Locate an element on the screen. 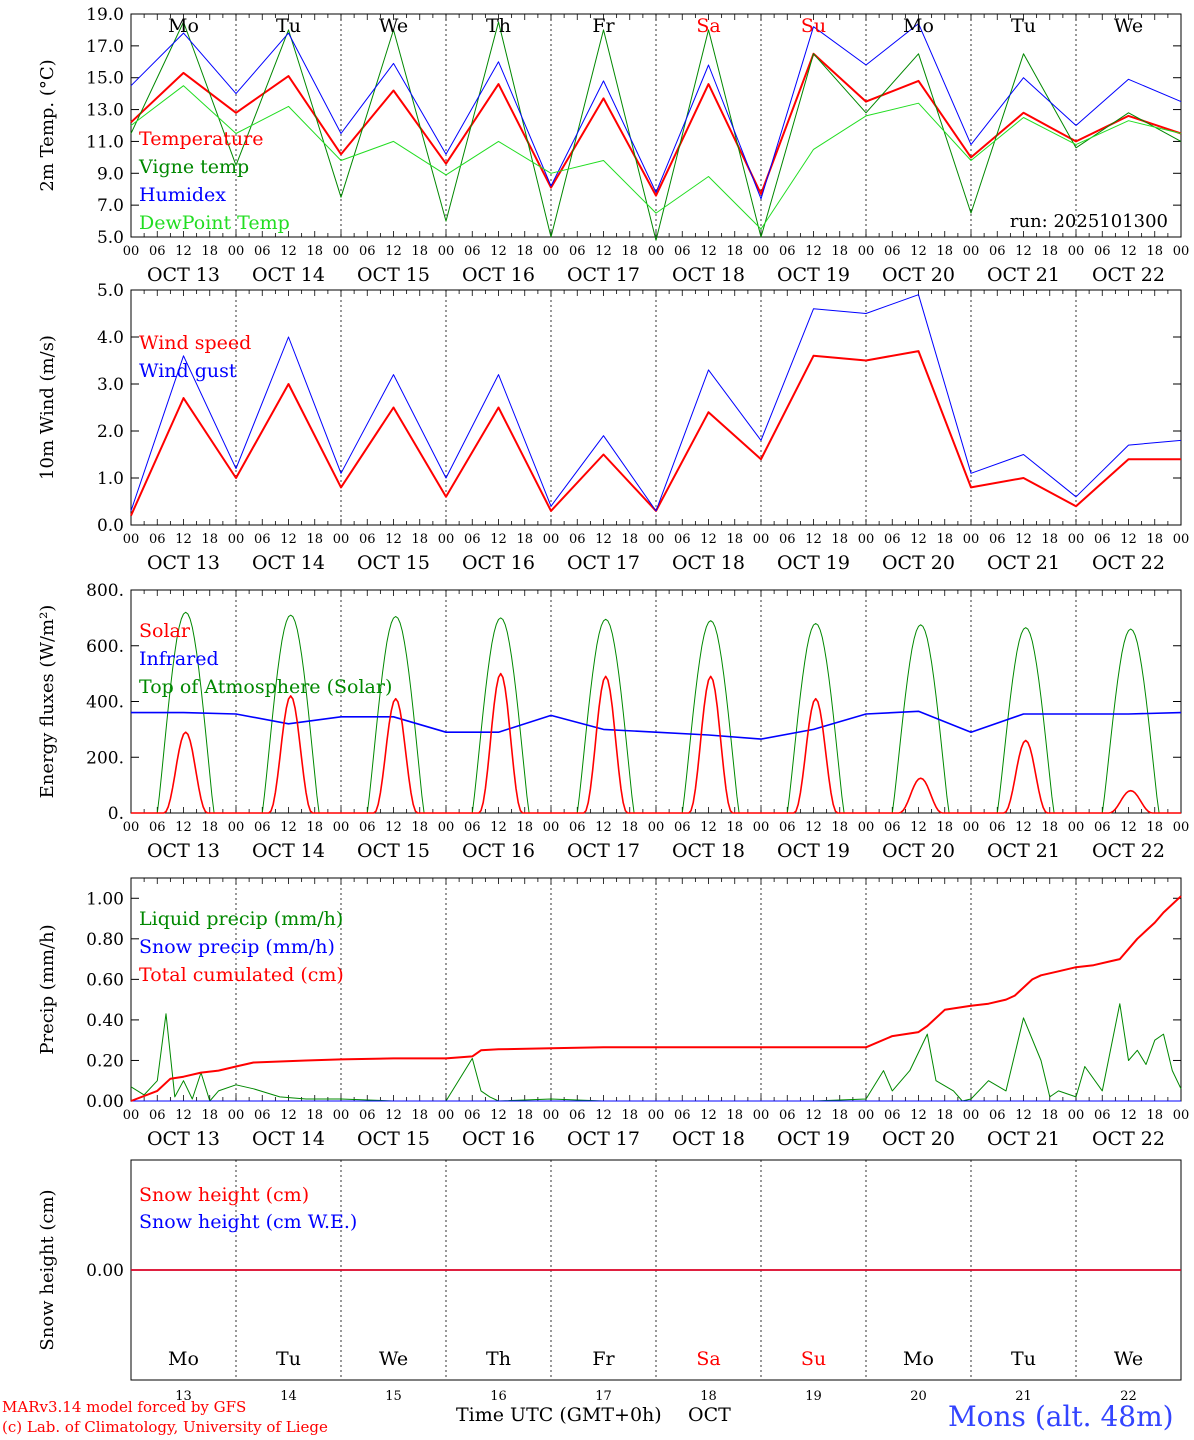 This screenshot has width=1194, height=1440. precip-ylabel: Precip (mm/h) is located at coordinates (47, 989).